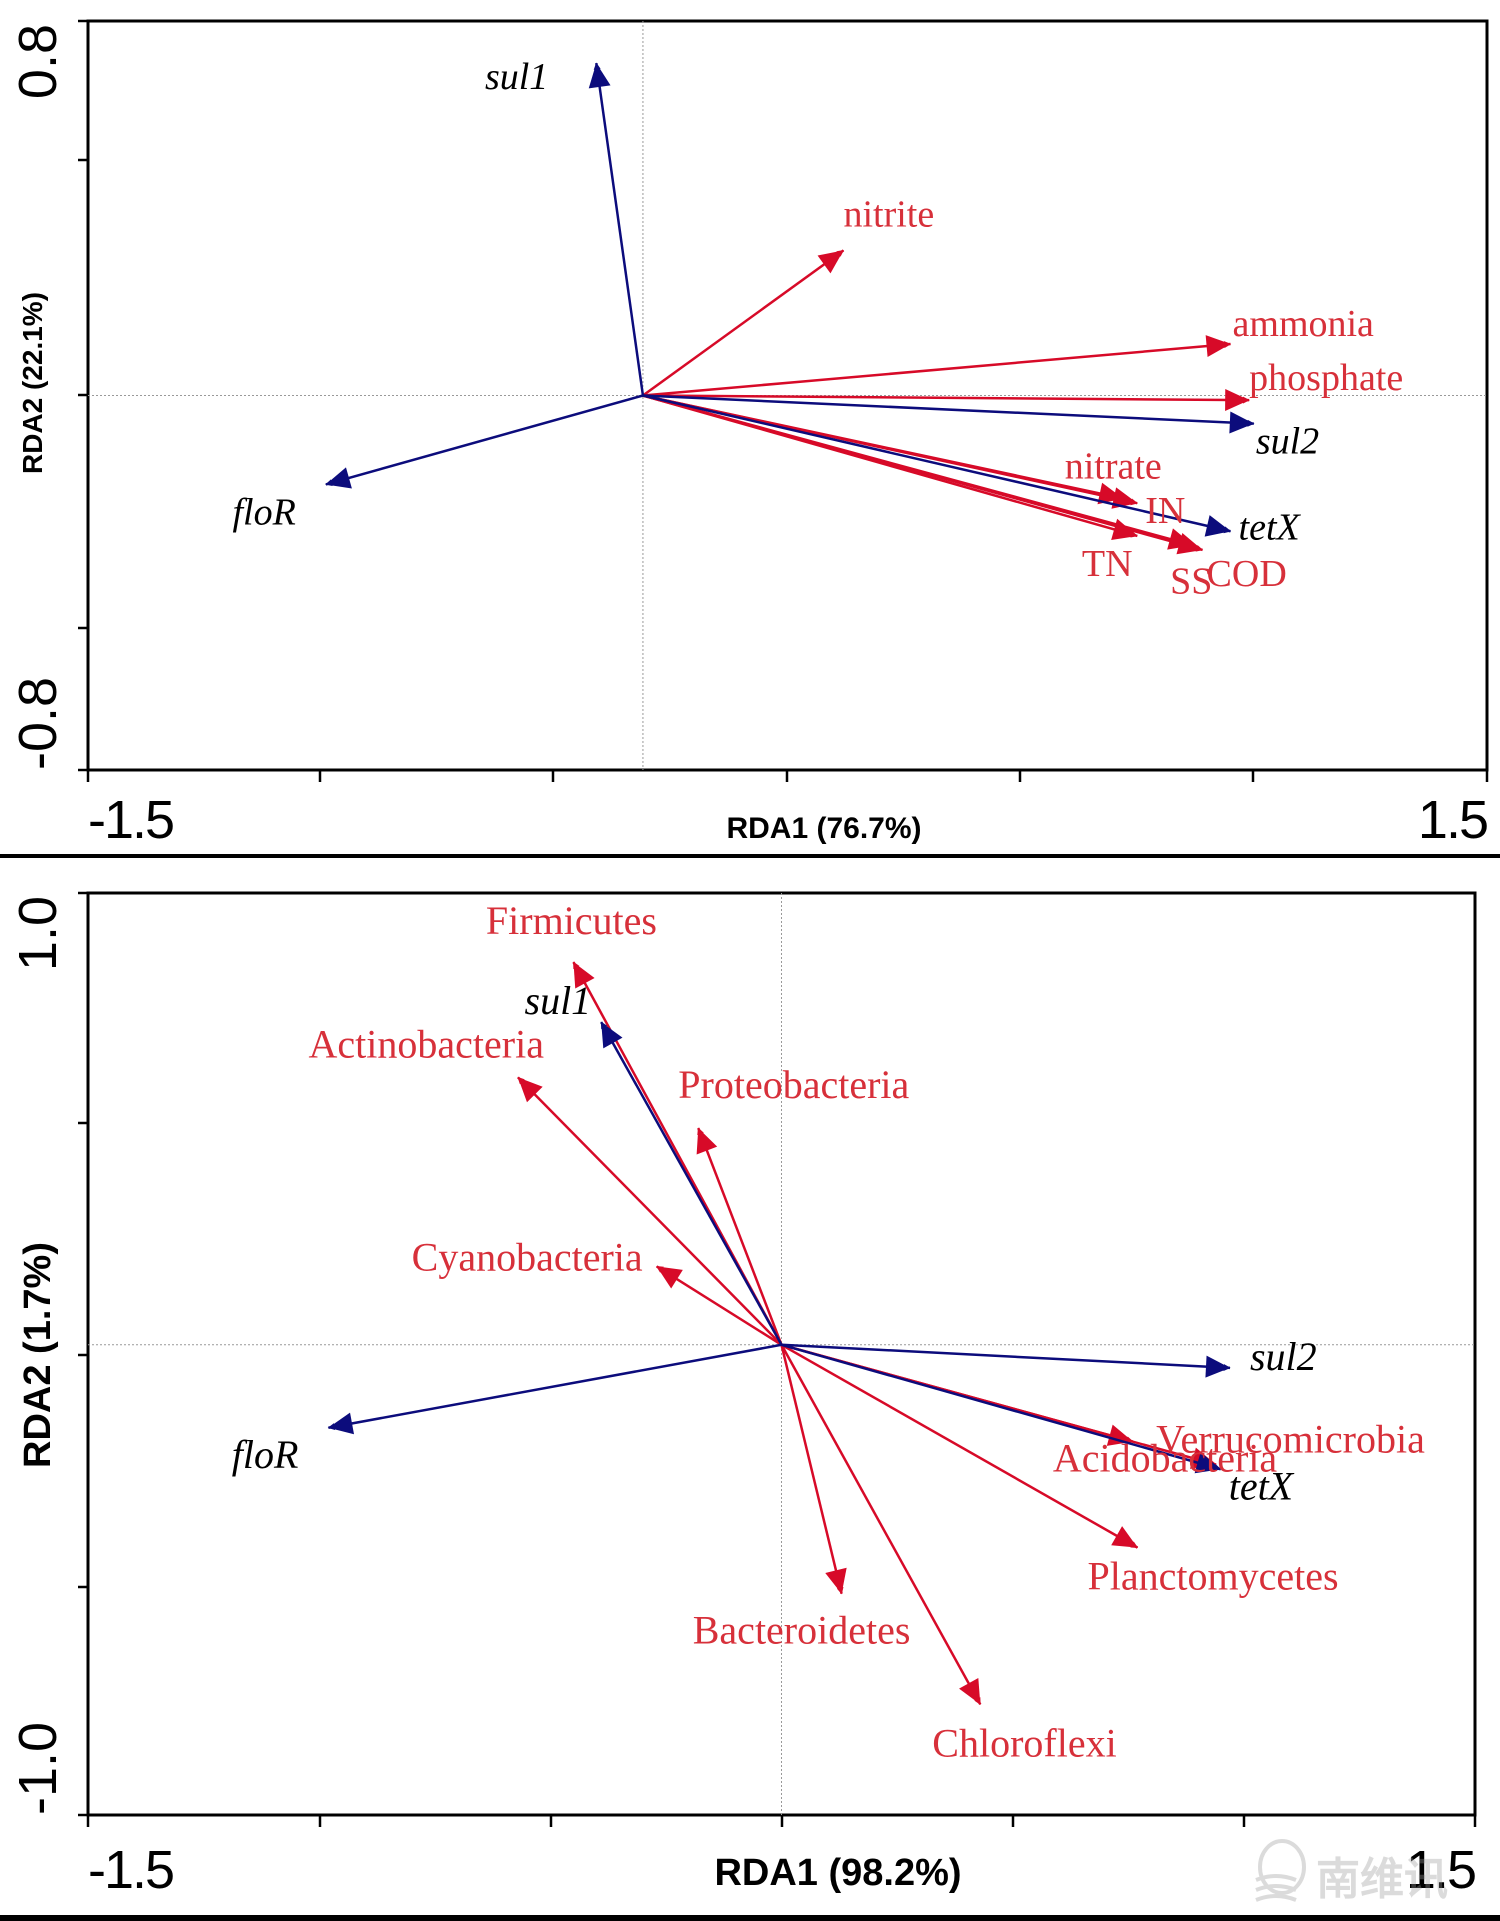 The image size is (1500, 1921). Describe the element at coordinates (38, 933) in the screenshot. I see `bottom-y-max-tick-label: 1.0` at that location.